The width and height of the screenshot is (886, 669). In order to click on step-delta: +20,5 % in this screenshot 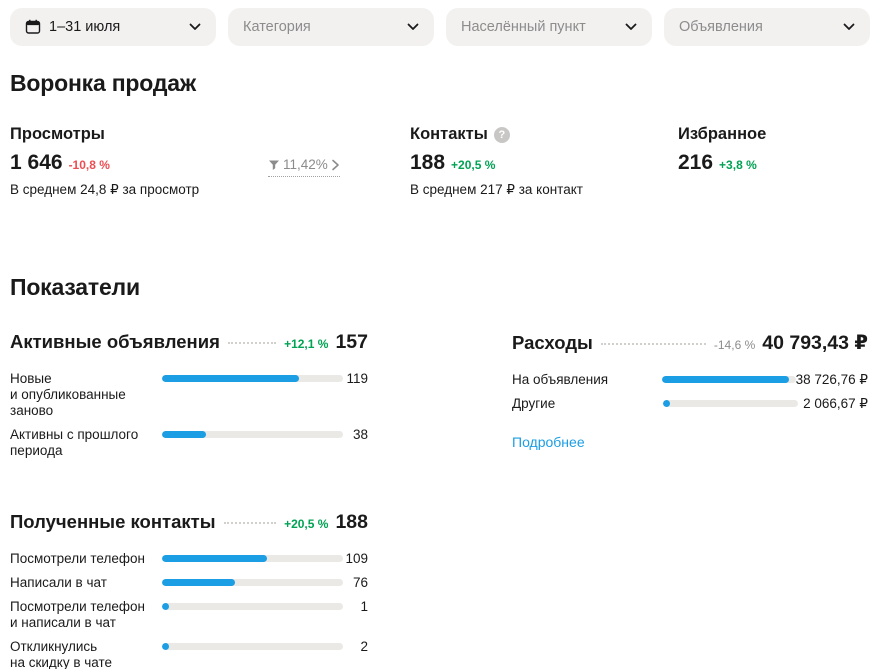, I will do `click(473, 165)`.